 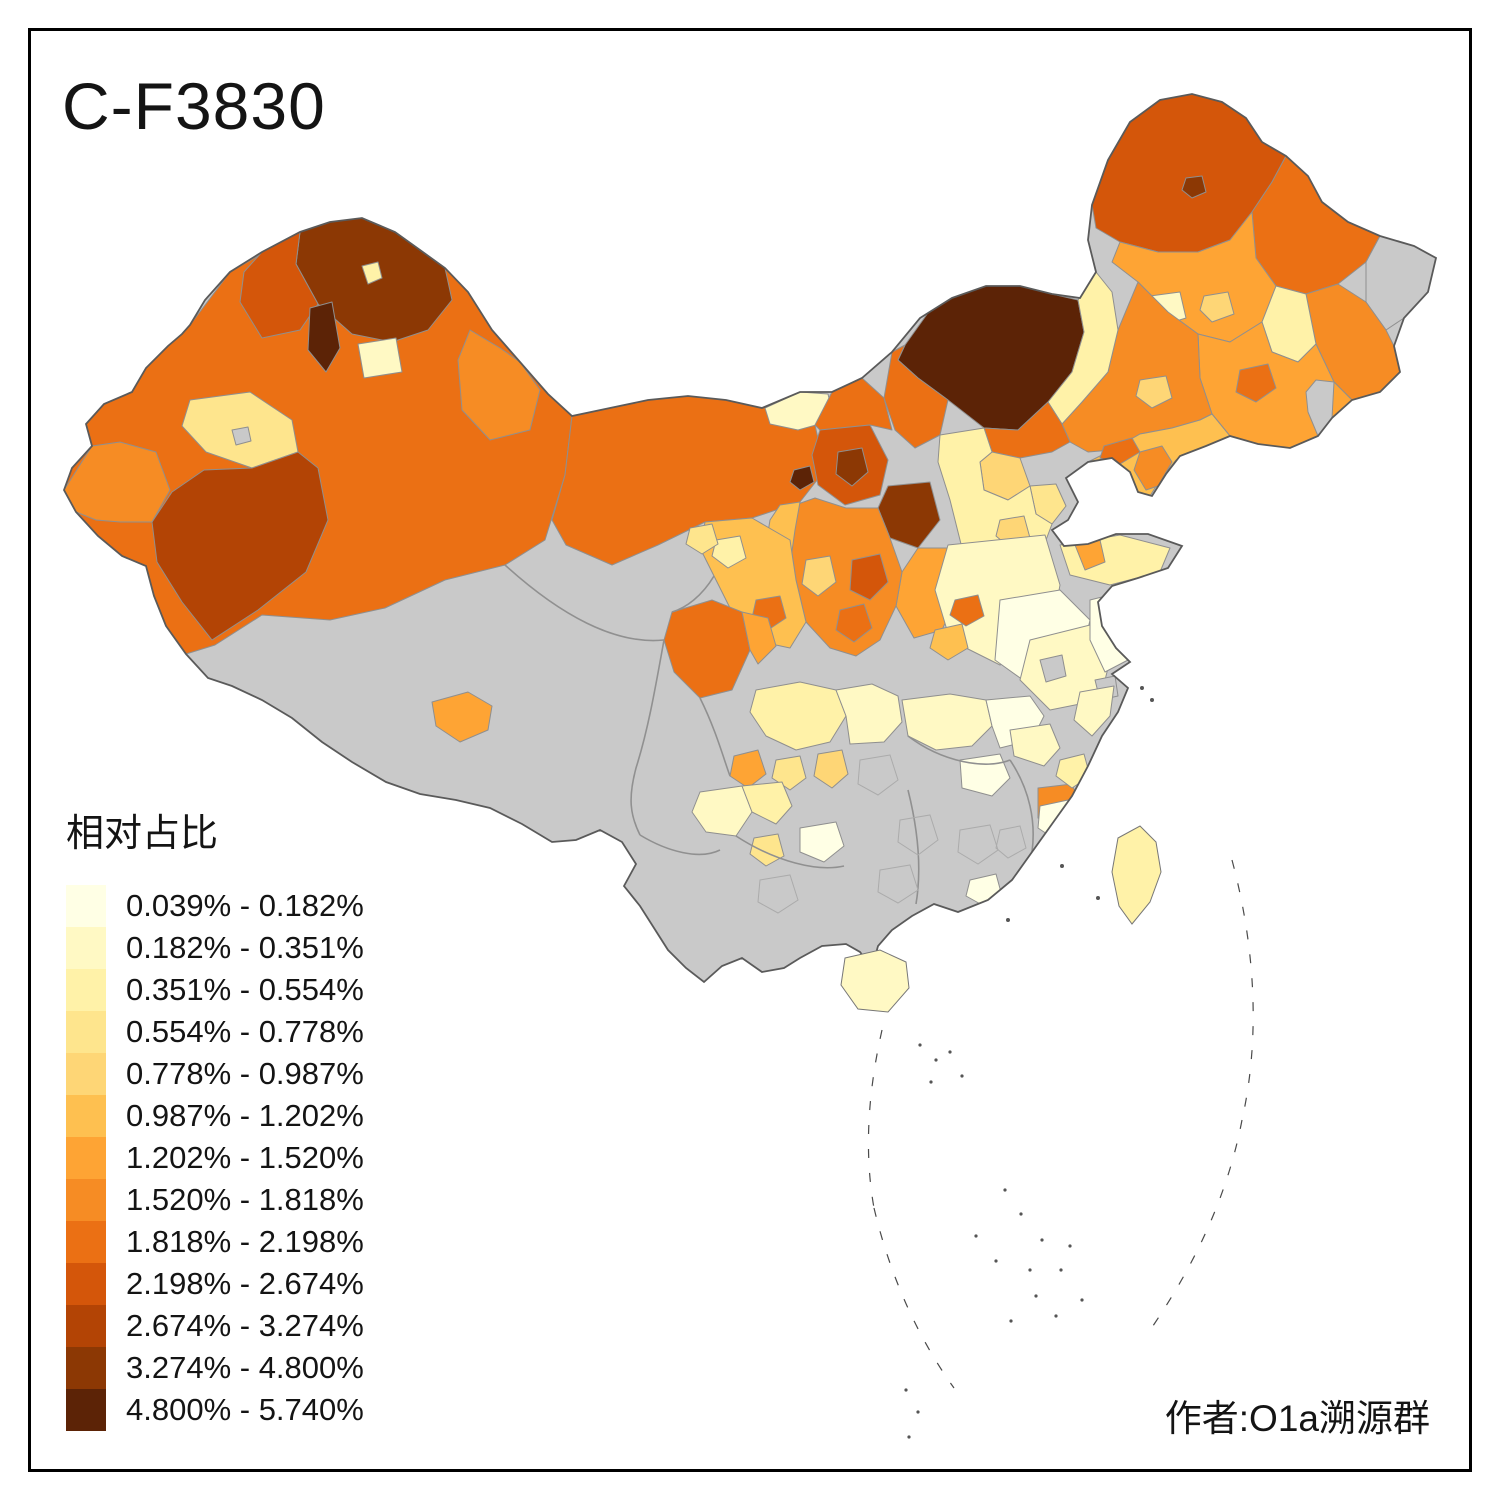 I want to click on legend-item: 0.039% - 0.182%, so click(x=215, y=906).